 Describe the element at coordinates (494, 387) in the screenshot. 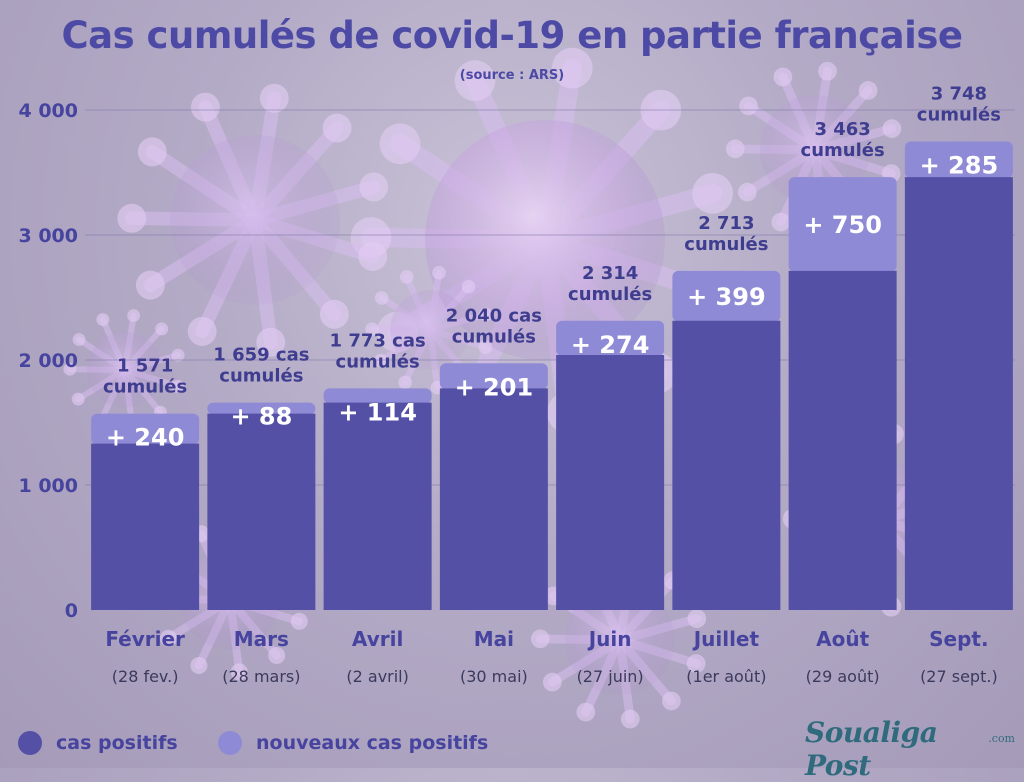

I see `bar-value-label: + 201` at that location.